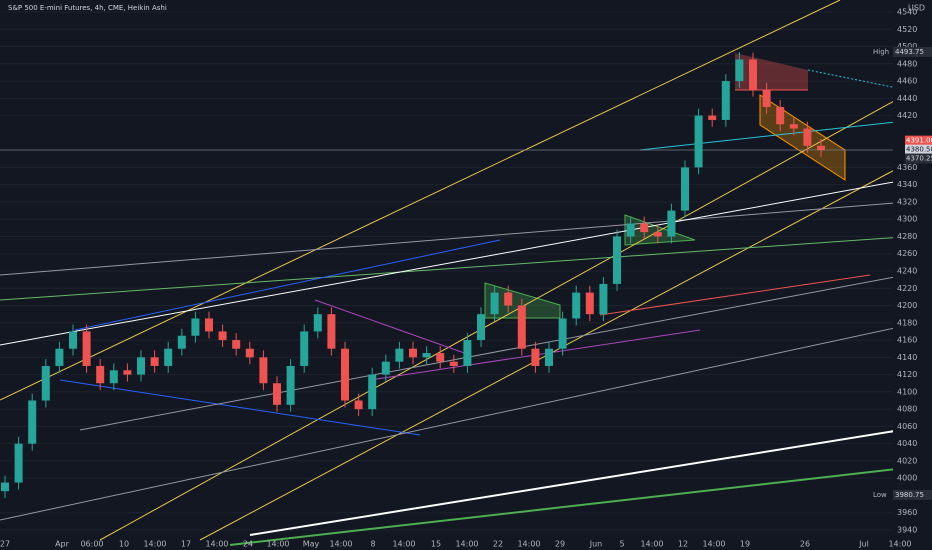  Describe the element at coordinates (186, 544) in the screenshot. I see `x-tick-label: 17` at that location.